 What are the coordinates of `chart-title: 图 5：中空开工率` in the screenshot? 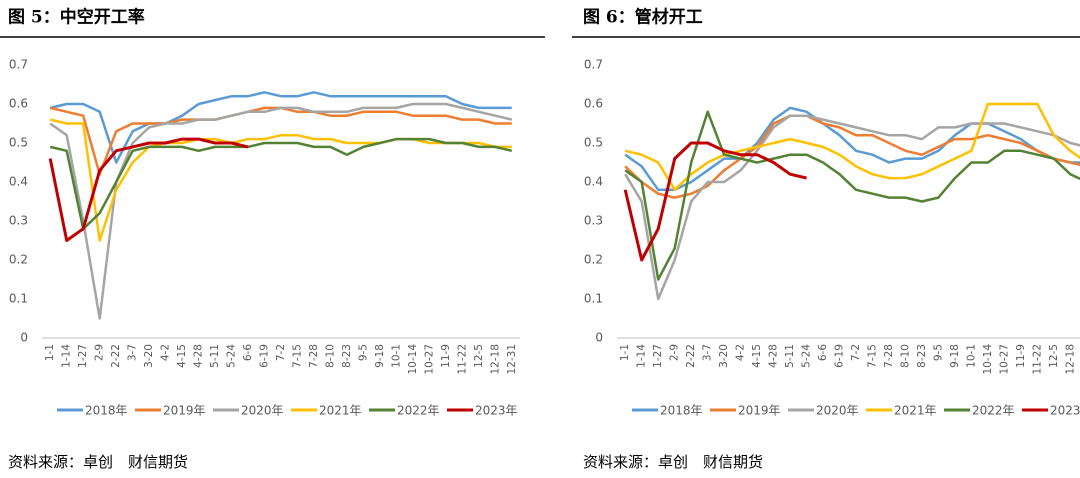 It's located at (76, 17).